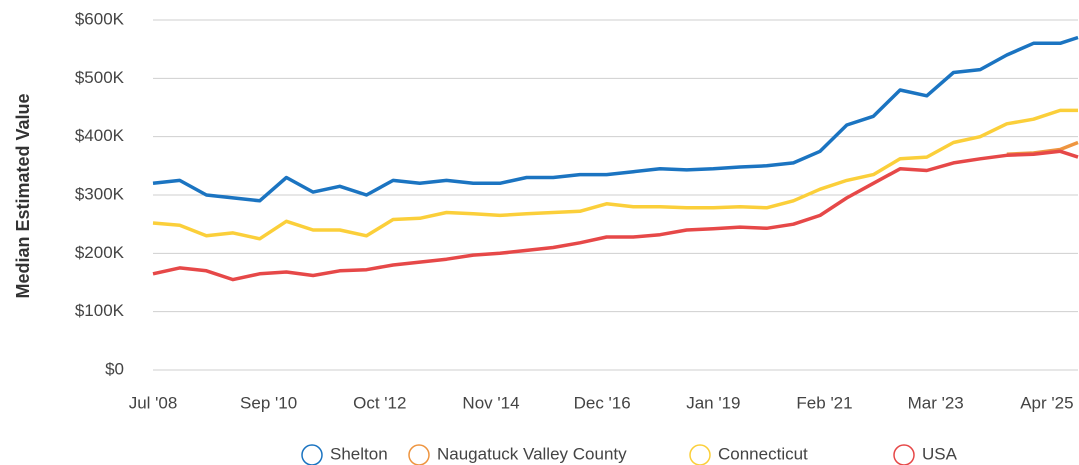 The width and height of the screenshot is (1079, 465). I want to click on legend-label: Naugatuck Valley County, so click(532, 453).